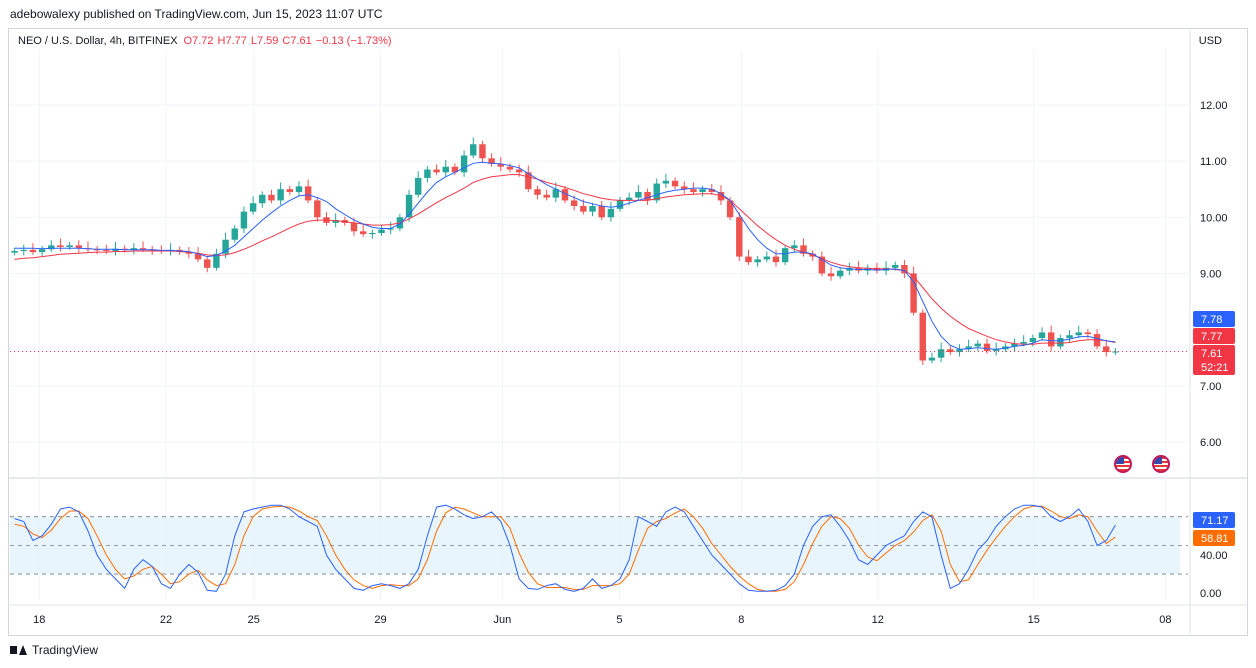 The height and width of the screenshot is (668, 1256). What do you see at coordinates (39, 620) in the screenshot?
I see `time-tick-label: 18` at bounding box center [39, 620].